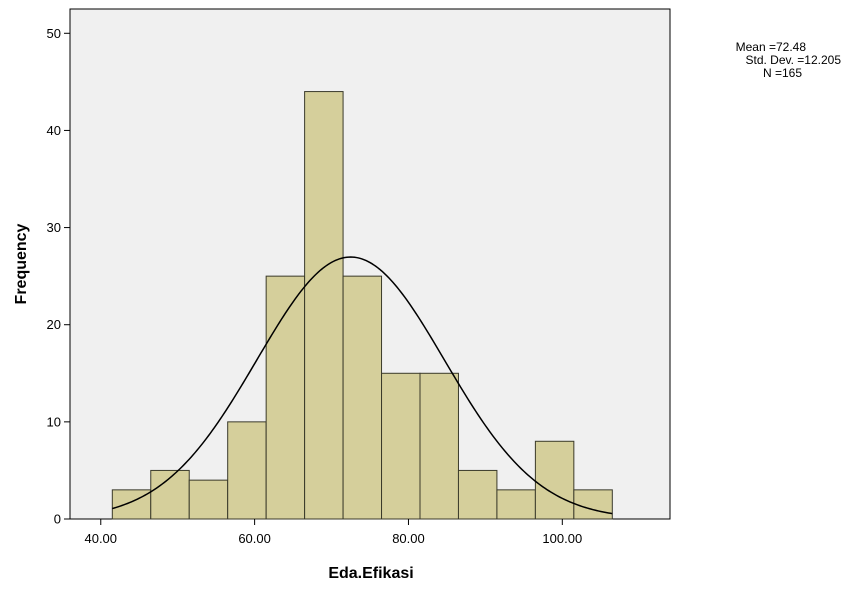 This screenshot has width=846, height=589. What do you see at coordinates (54, 227) in the screenshot?
I see `y-tick-label: 30` at bounding box center [54, 227].